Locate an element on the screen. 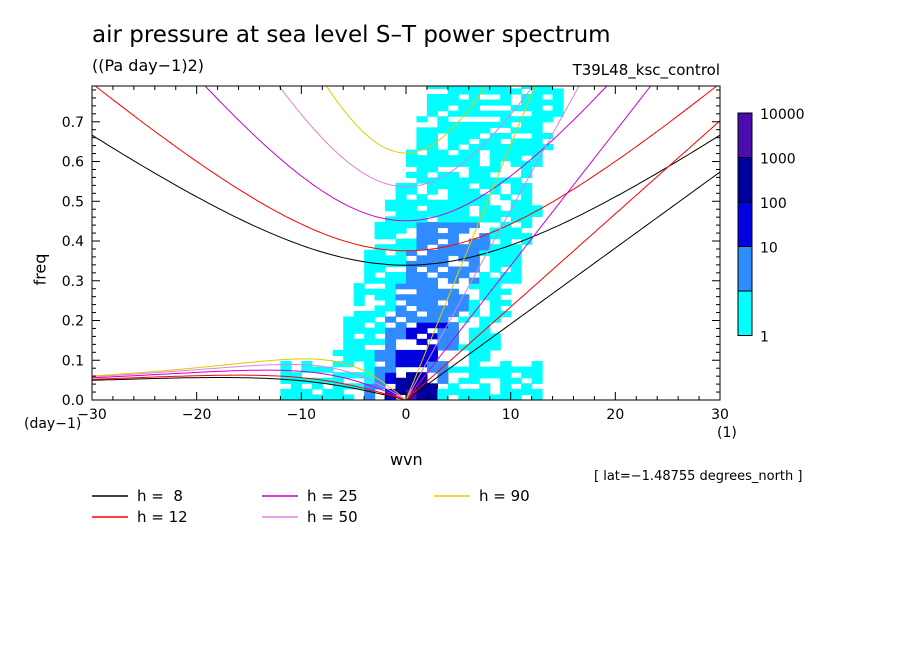  legend-label: h = 8 is located at coordinates (160, 496).